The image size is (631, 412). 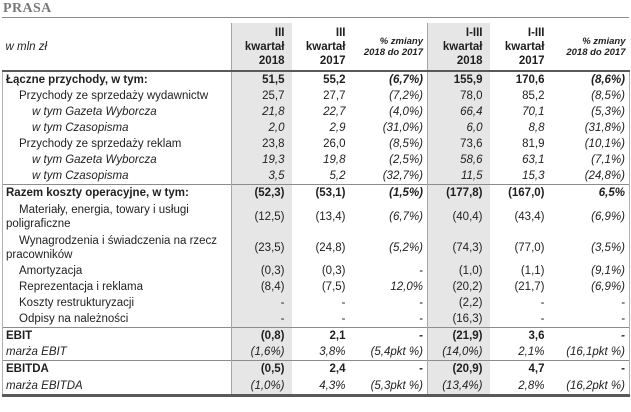 I want to click on value-cell: (0,5), so click(x=261, y=368).